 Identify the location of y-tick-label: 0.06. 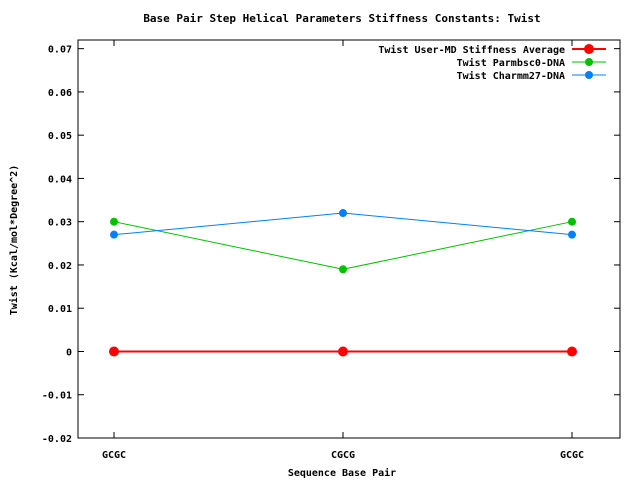
(60, 93).